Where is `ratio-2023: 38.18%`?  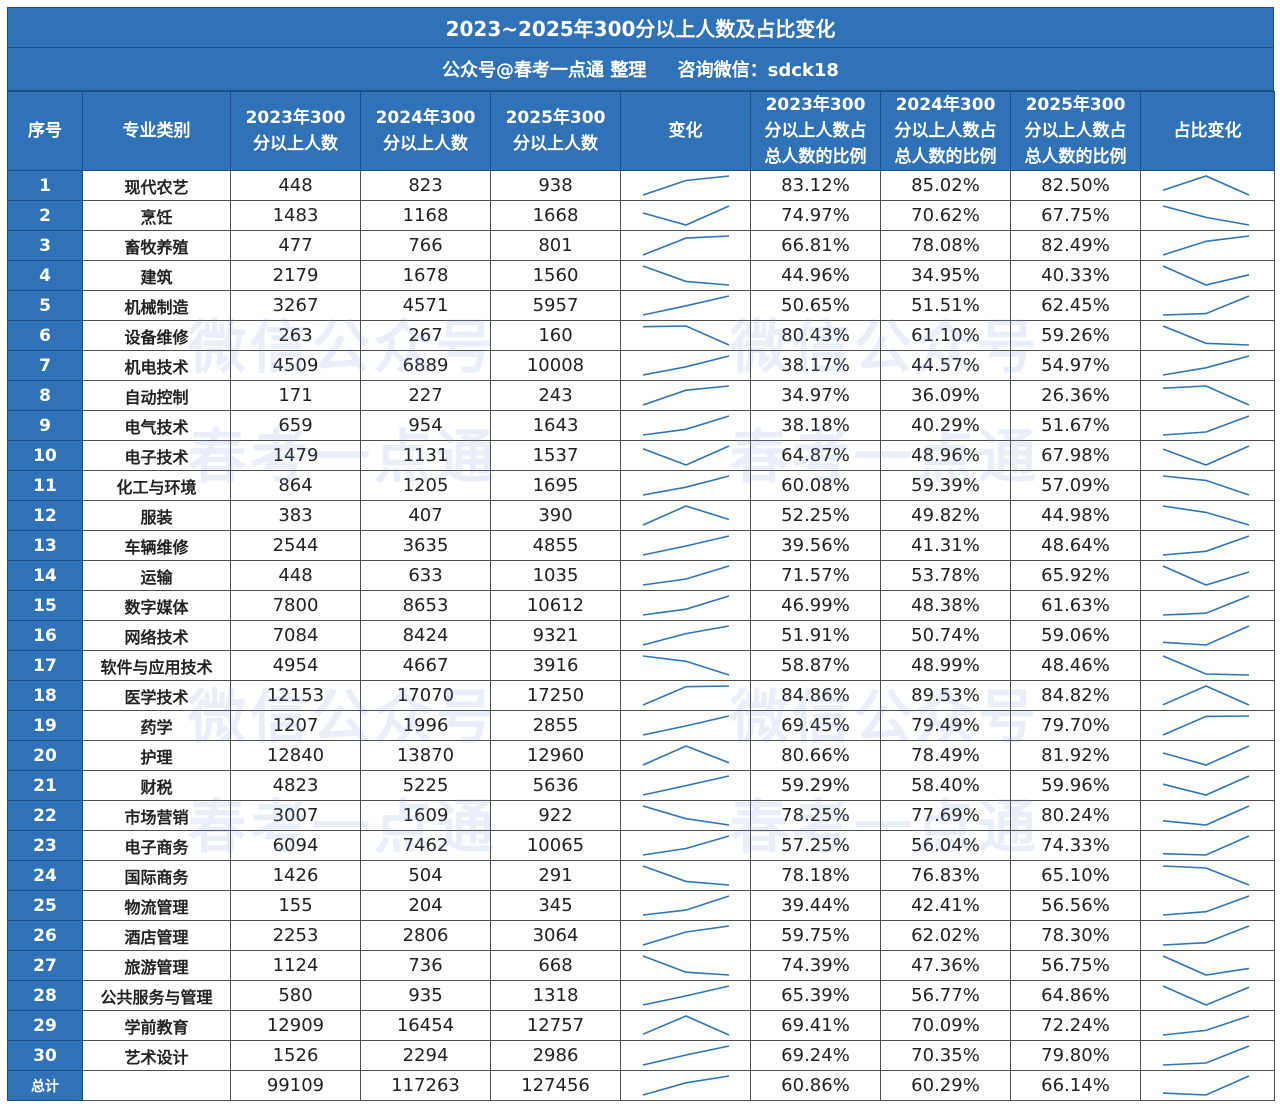 ratio-2023: 38.18% is located at coordinates (815, 425).